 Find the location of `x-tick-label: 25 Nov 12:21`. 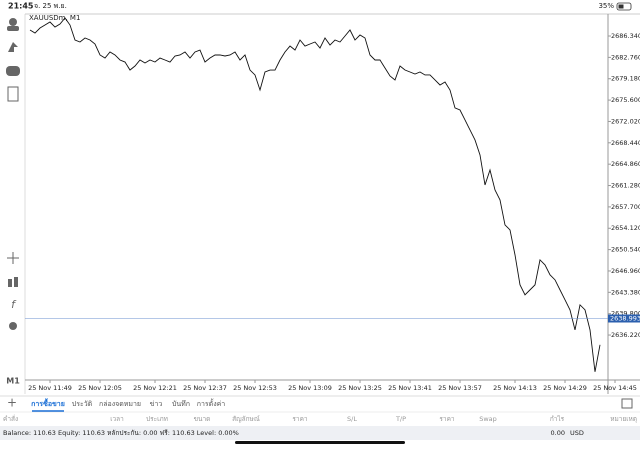

x-tick-label: 25 Nov 12:21 is located at coordinates (155, 388).